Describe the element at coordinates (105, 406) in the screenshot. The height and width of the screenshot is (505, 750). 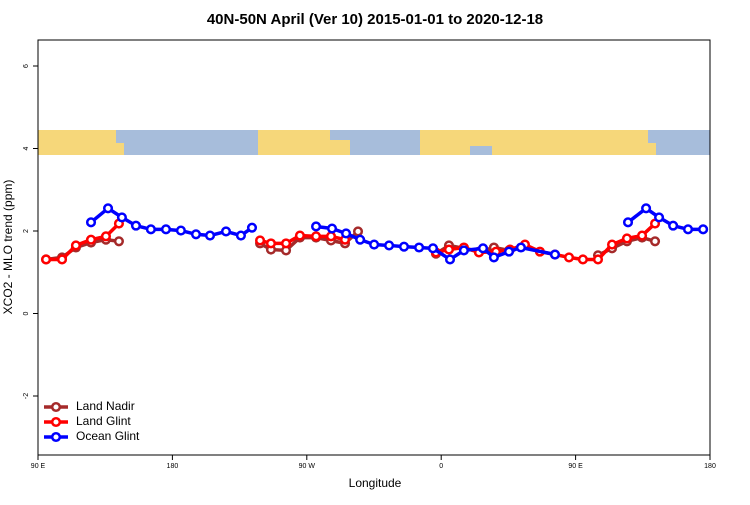
I see `legend-label: Land Nadir` at that location.